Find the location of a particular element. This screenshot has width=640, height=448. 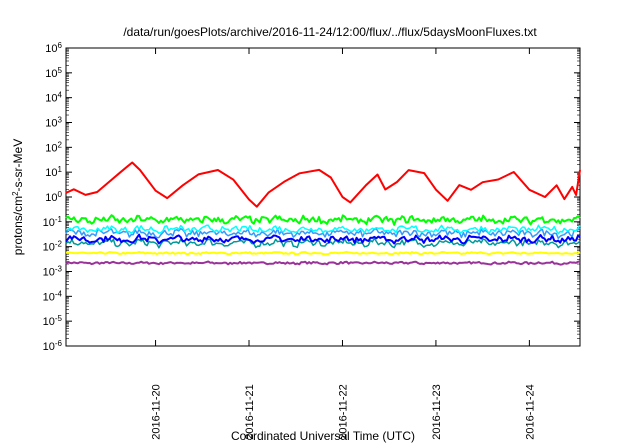

y-tick-label: 10⁻⁵ is located at coordinates (53, 321).